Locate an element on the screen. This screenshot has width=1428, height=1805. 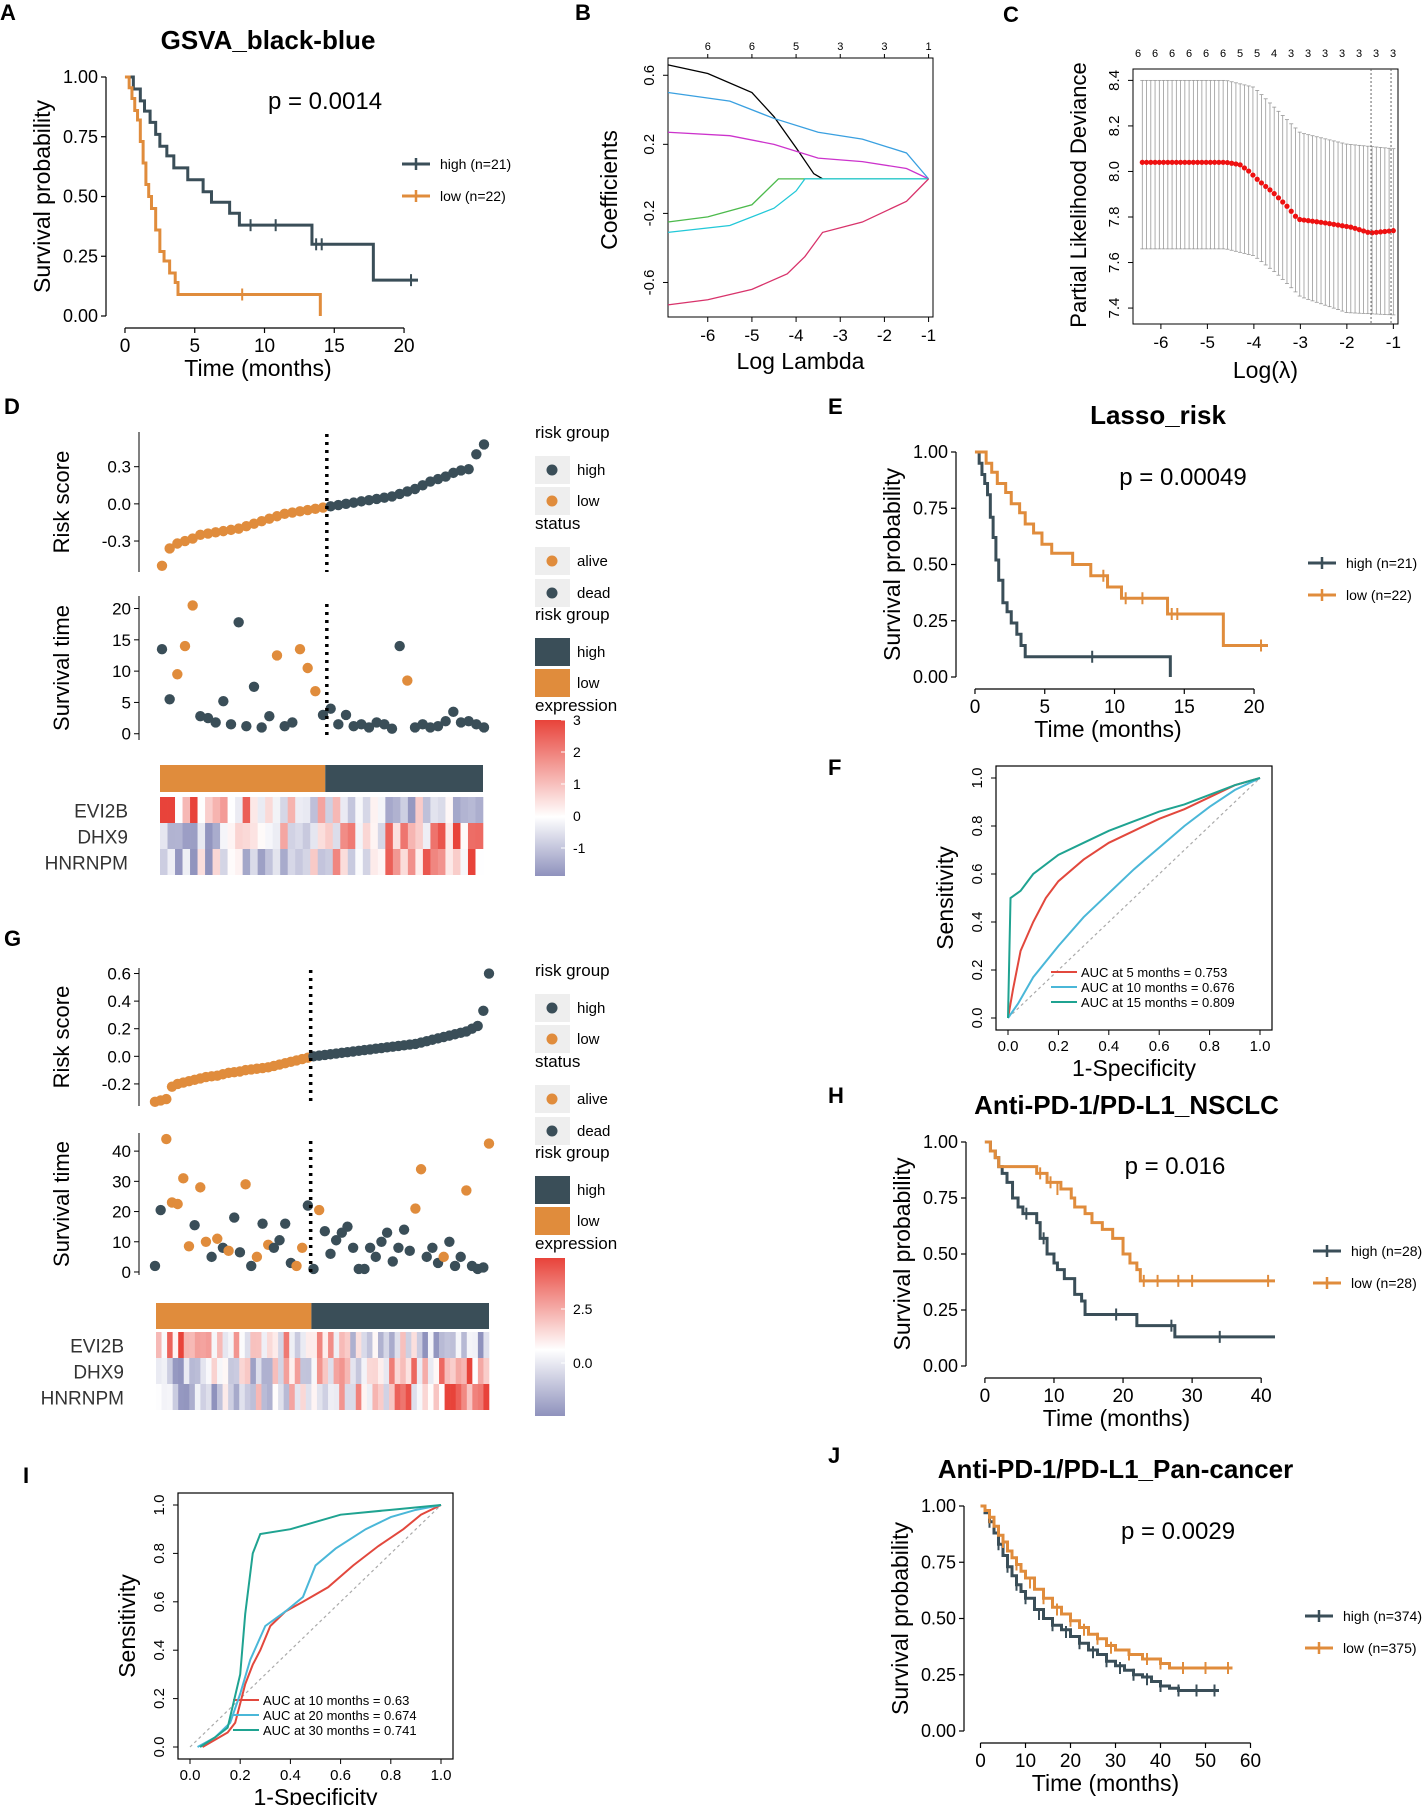
top-tick-label: 6 is located at coordinates (752, 47).